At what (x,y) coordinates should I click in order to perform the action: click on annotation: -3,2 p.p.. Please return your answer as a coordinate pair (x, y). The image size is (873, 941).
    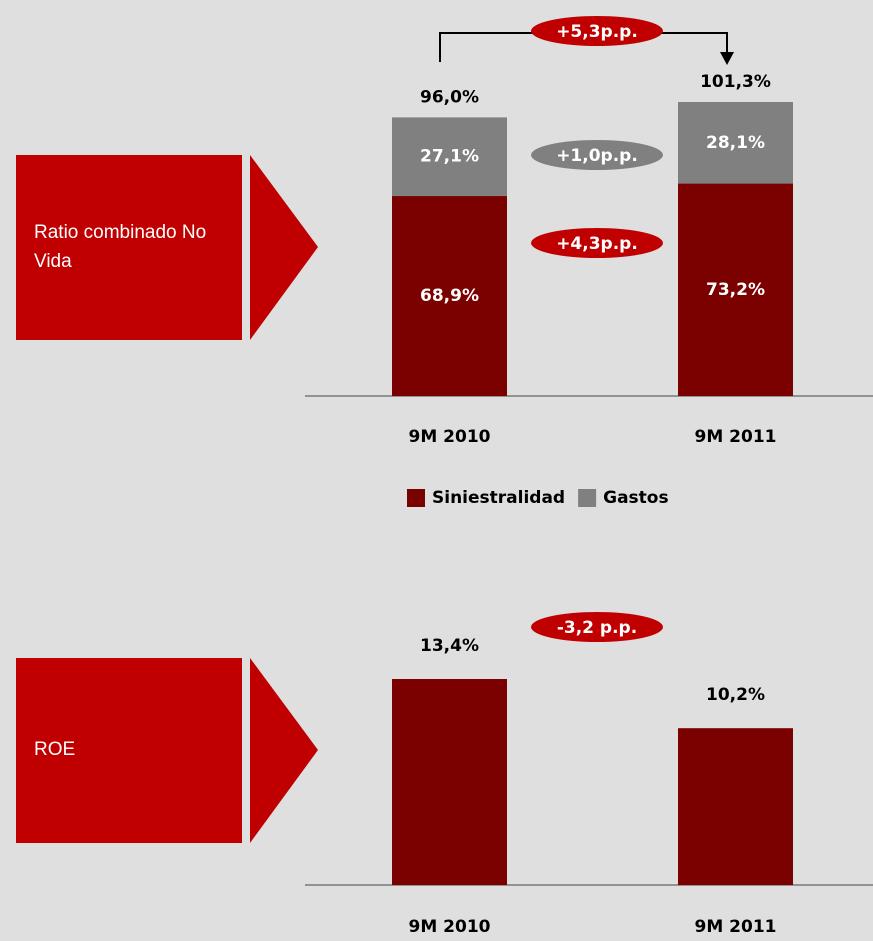
    Looking at the image, I should click on (597, 628).